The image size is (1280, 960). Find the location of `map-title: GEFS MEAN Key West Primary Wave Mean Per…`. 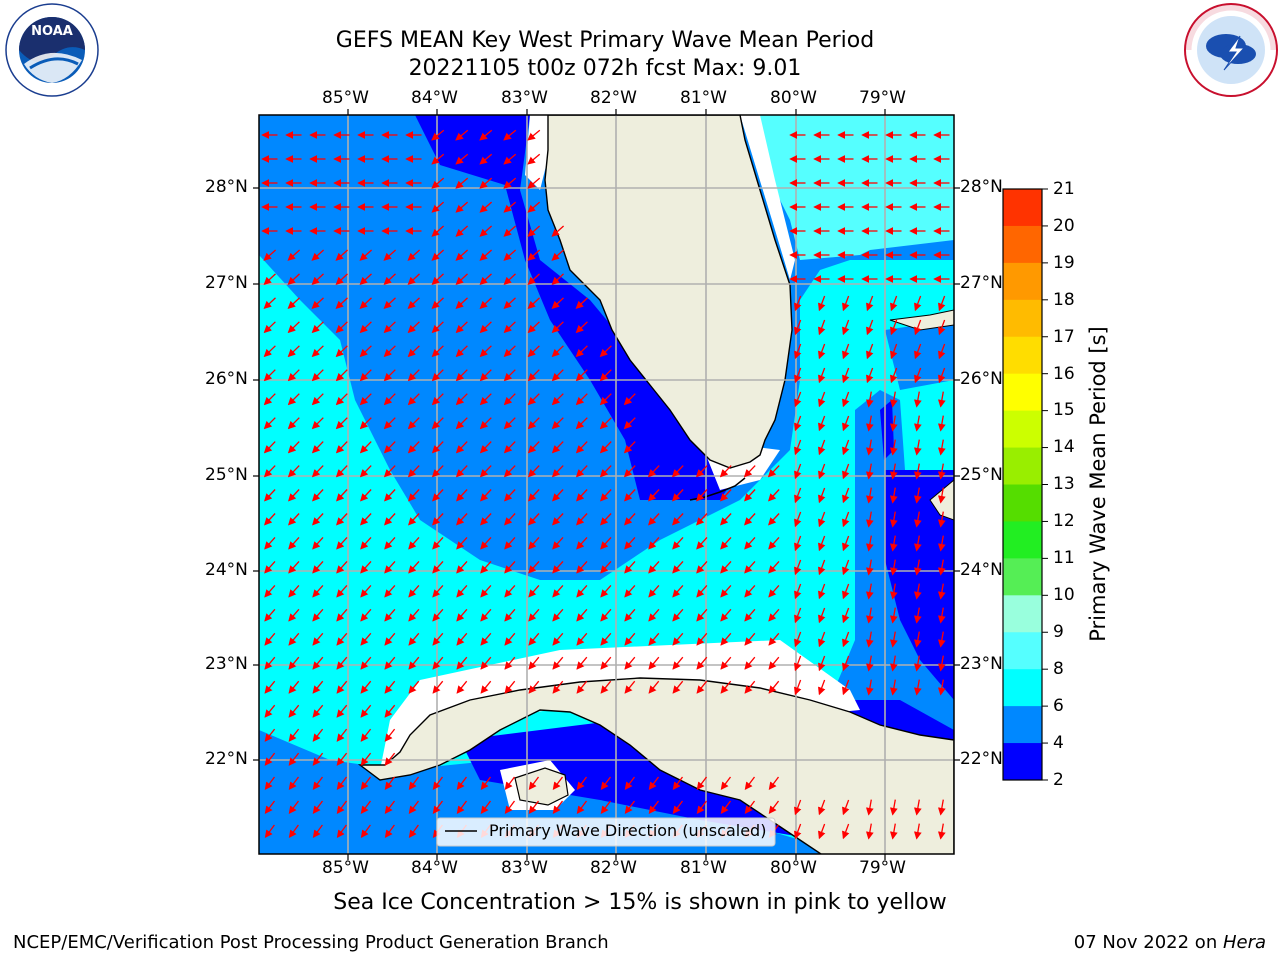

map-title: GEFS MEAN Key West Primary Wave Mean Per… is located at coordinates (605, 40).